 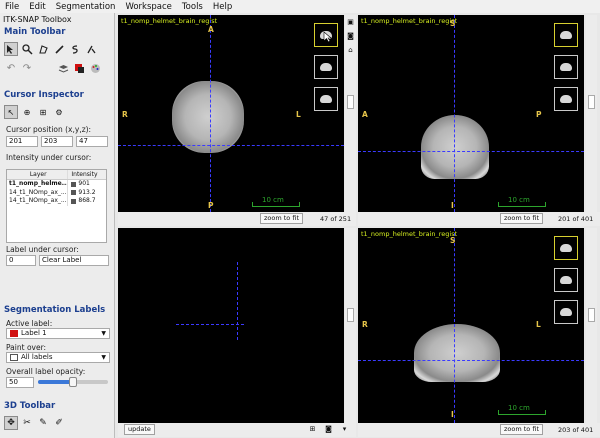 I want to click on axial-slice-counter: 47 of 251, so click(x=336, y=219).